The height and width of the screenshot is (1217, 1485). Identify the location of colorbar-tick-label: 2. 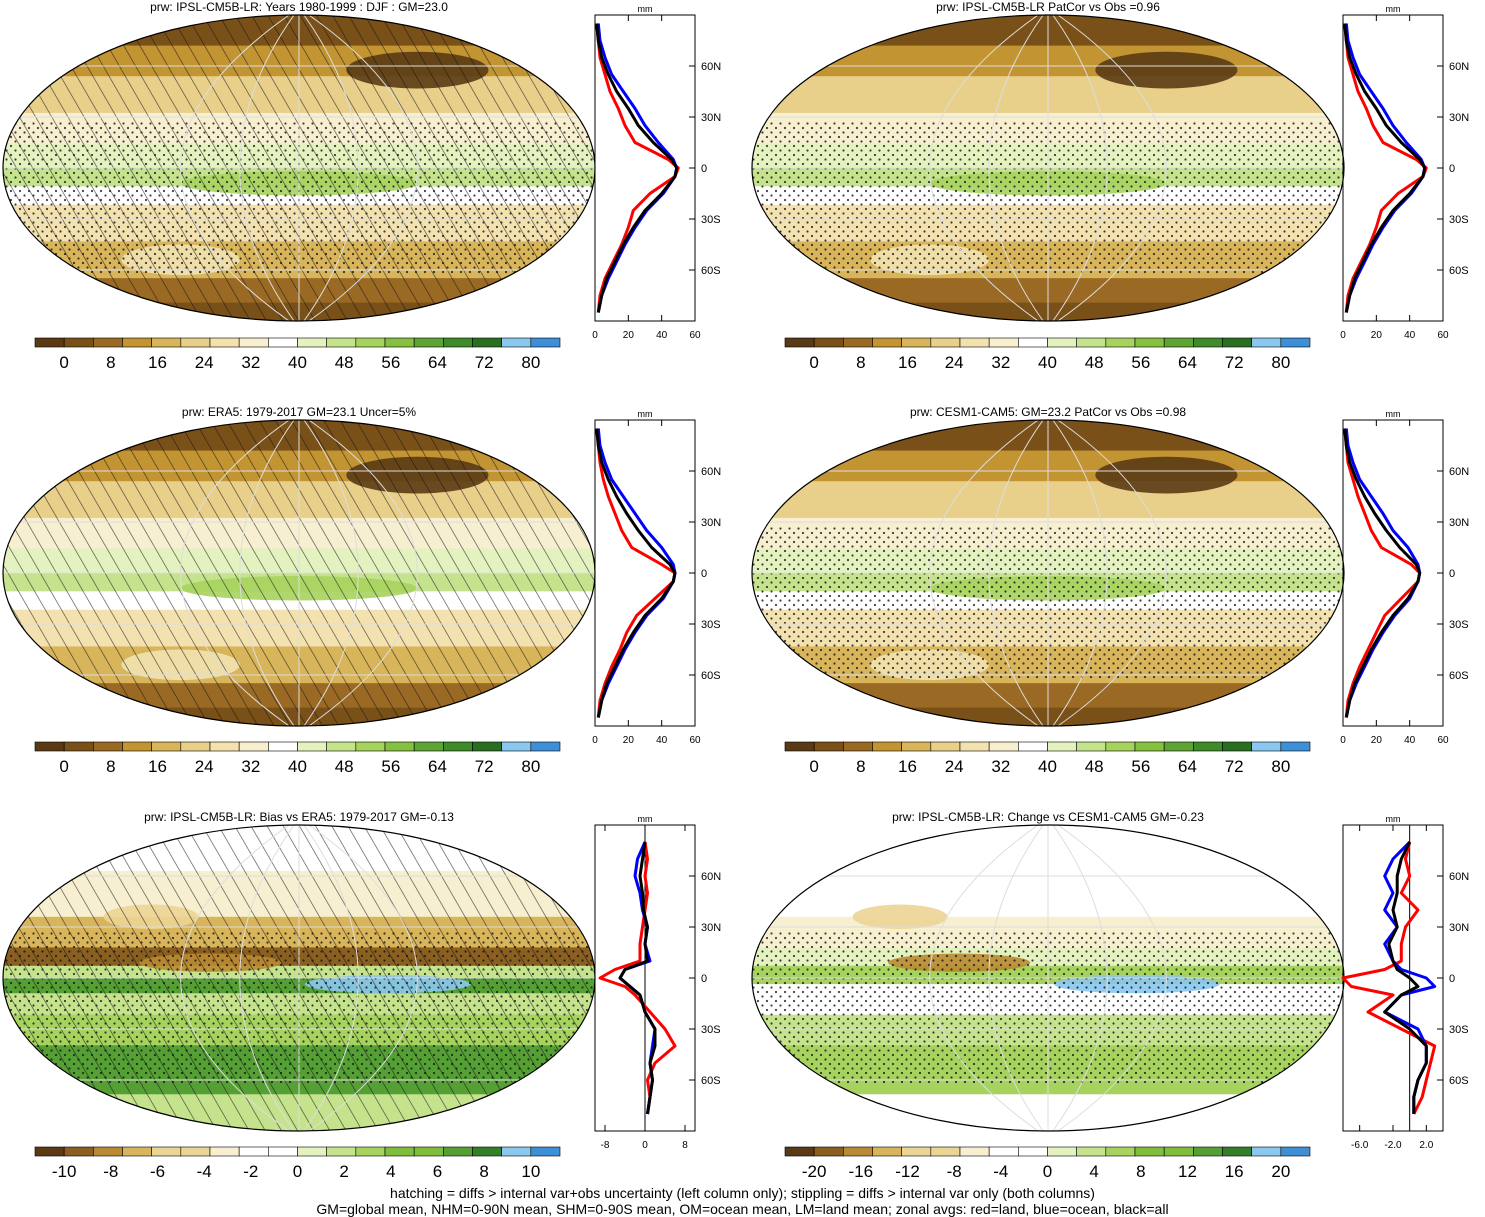
(343, 1171).